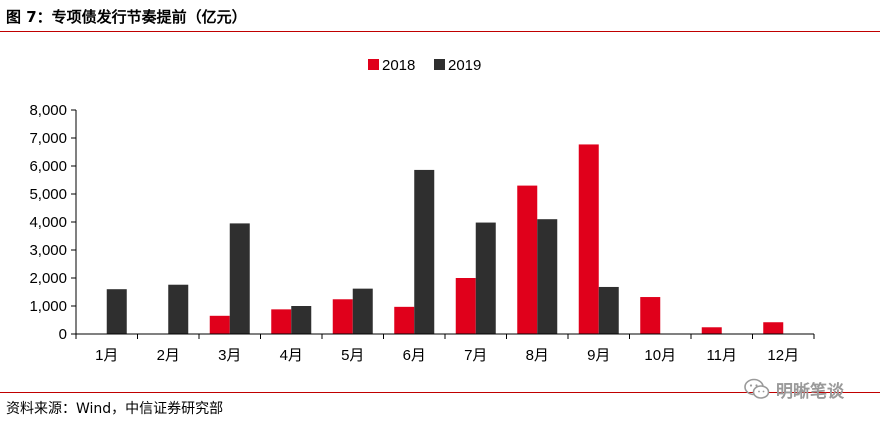 This screenshot has height=429, width=896. I want to click on legend-swatch-2019, so click(439, 64).